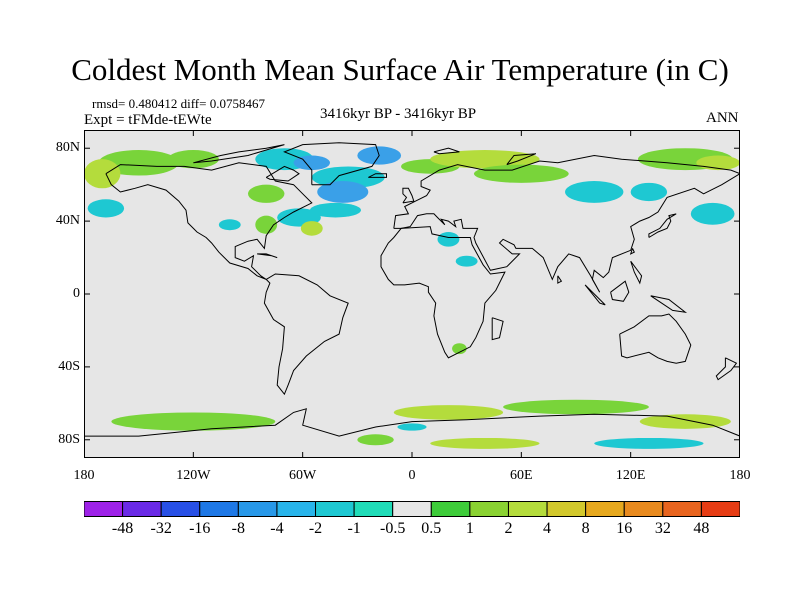  What do you see at coordinates (148, 120) in the screenshot?
I see `experiment-text: Expt = tFMde-tEWte` at bounding box center [148, 120].